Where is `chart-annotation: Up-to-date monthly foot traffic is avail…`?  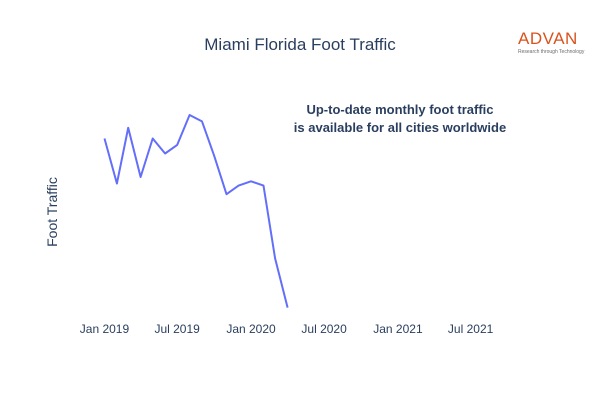 chart-annotation: Up-to-date monthly foot traffic is avail… is located at coordinates (400, 119).